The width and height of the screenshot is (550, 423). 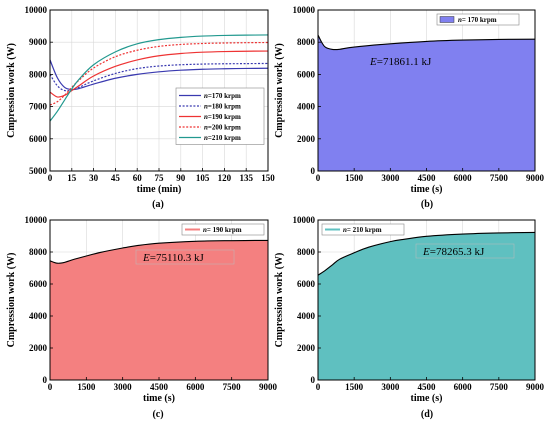 I want to click on energy-value: E=71861.1 kJ, so click(x=400, y=62).